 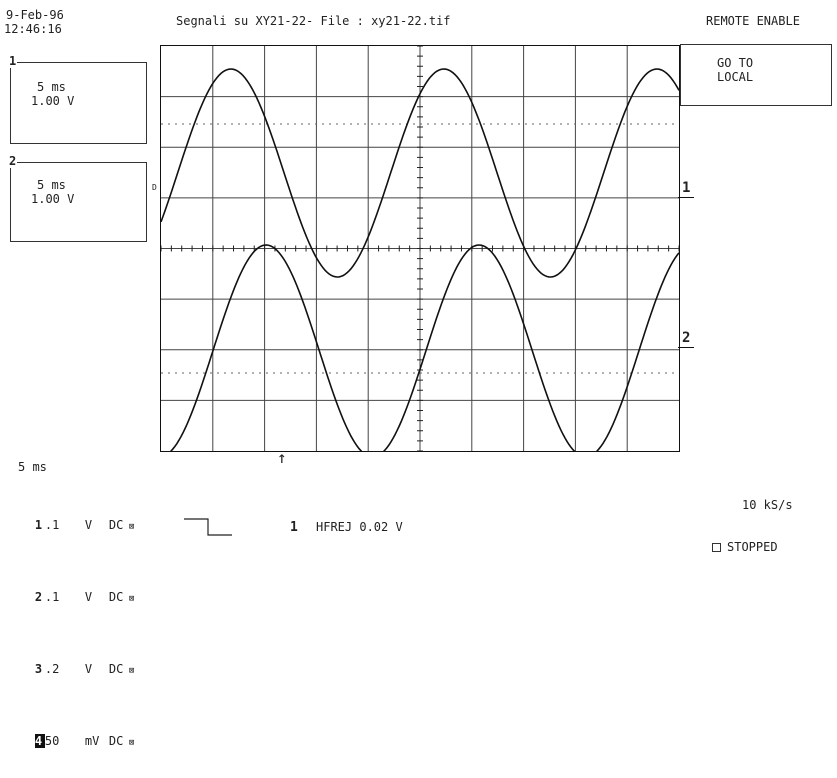 I want to click on channel-setting-row: 4 50 mV DC ⊠, so click(x=84, y=741).